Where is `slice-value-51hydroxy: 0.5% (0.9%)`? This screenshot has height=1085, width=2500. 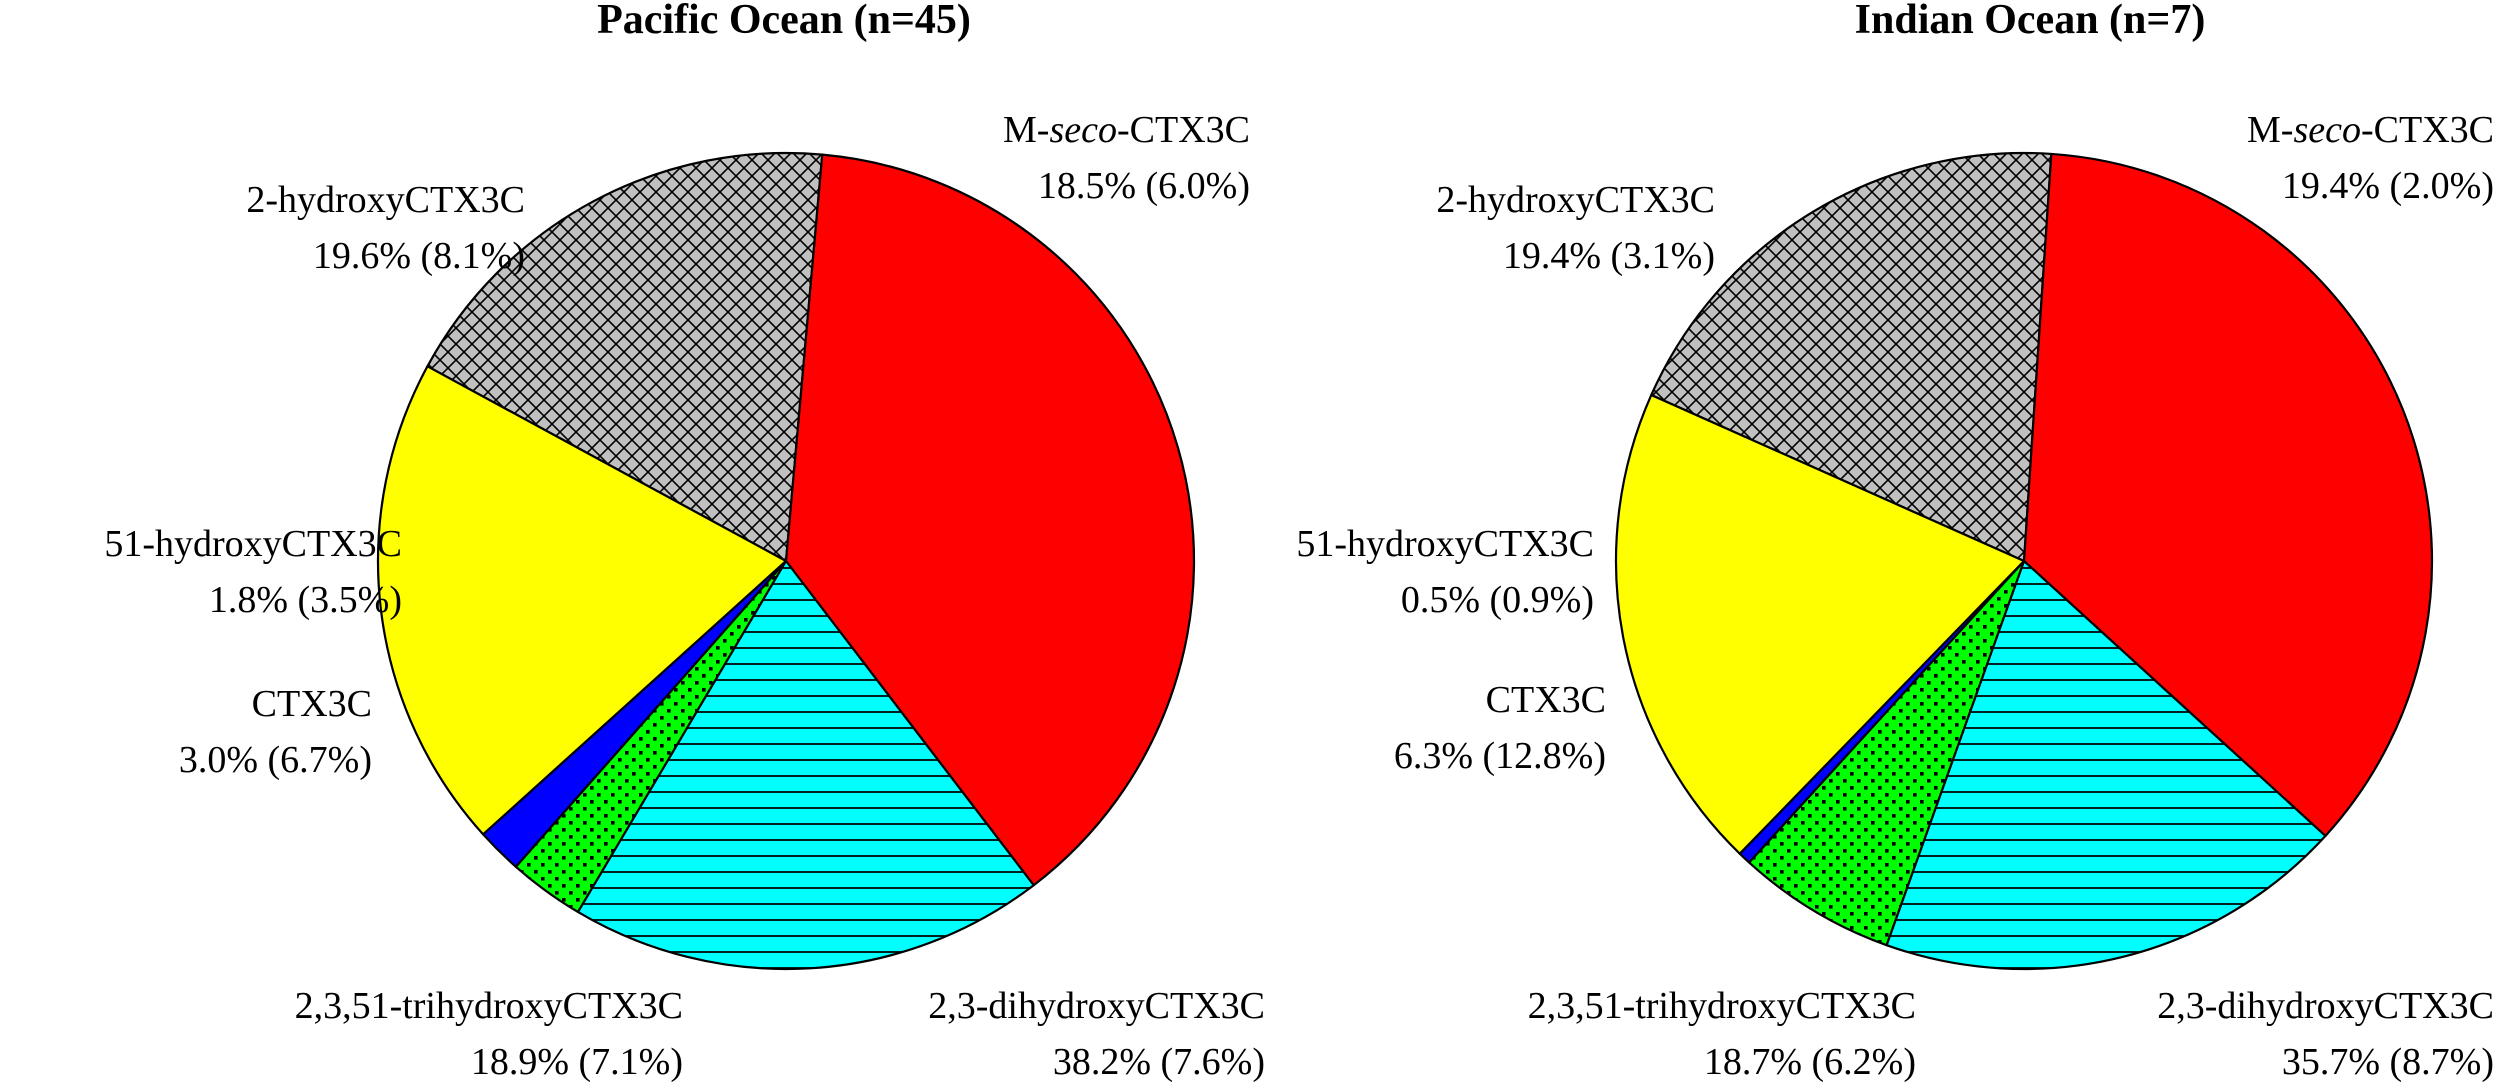 slice-value-51hydroxy: 0.5% (0.9%) is located at coordinates (1497, 600).